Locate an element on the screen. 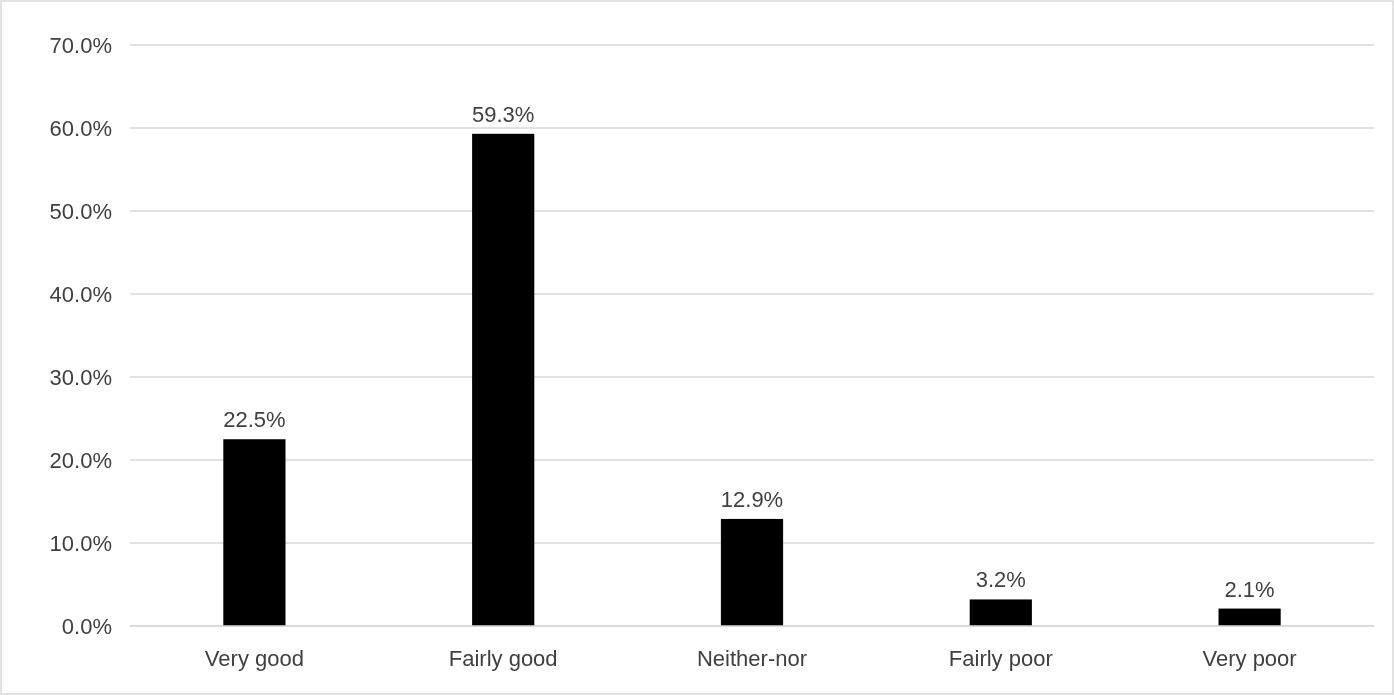  y-tick-label: 70.0% is located at coordinates (80, 45).